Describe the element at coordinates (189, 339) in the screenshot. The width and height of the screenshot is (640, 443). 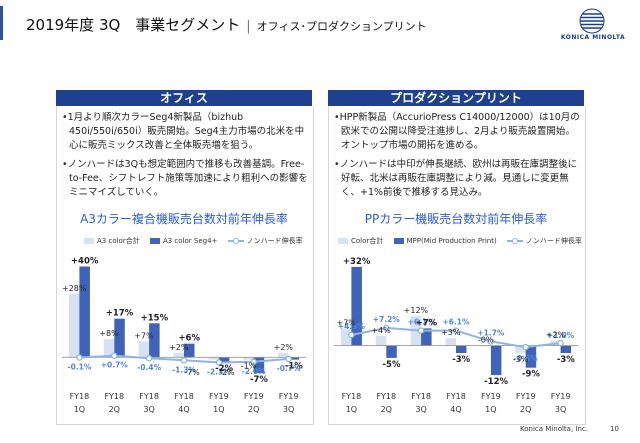
I see `bar-data-label: +6%` at that location.